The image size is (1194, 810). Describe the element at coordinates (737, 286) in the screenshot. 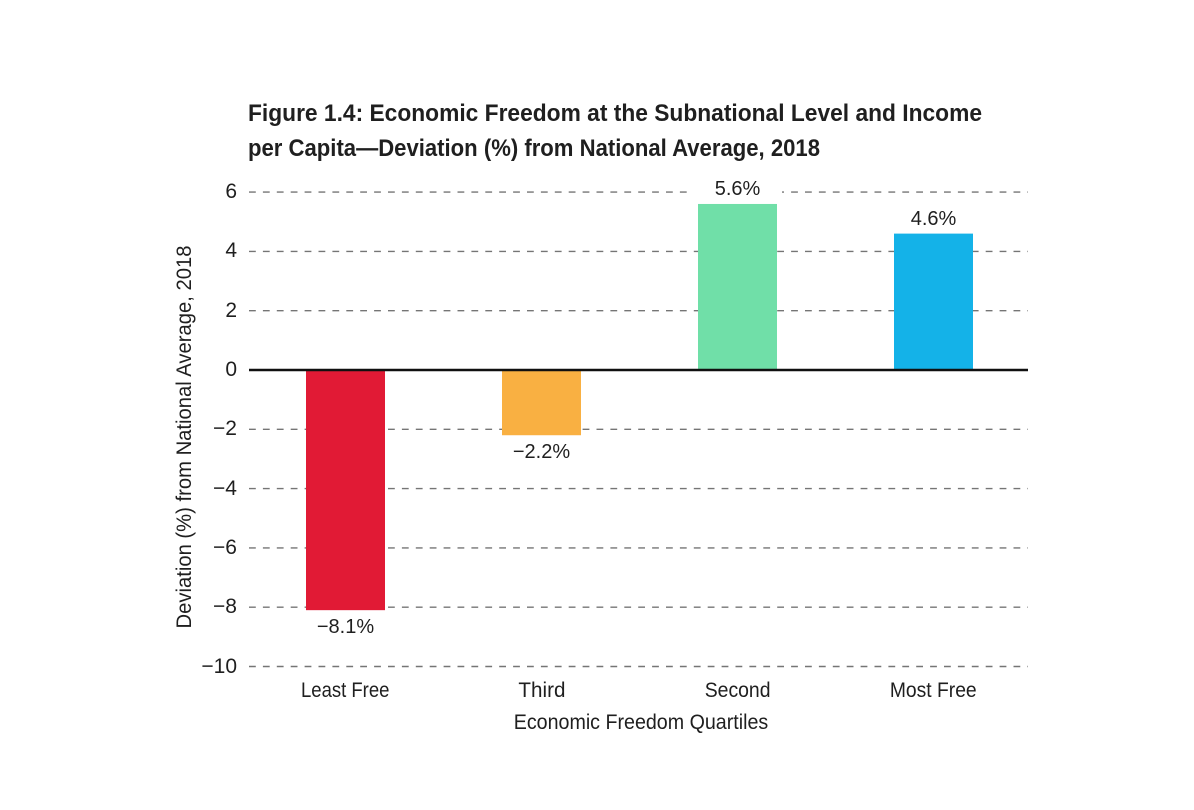

I see `bar-second` at that location.